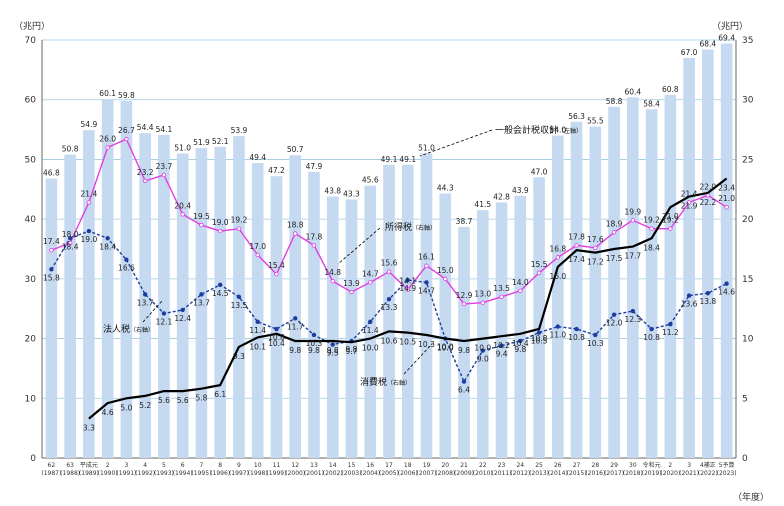 This screenshot has height=506, width=784. I want to click on bar-value-label: 49.1, so click(389, 159).